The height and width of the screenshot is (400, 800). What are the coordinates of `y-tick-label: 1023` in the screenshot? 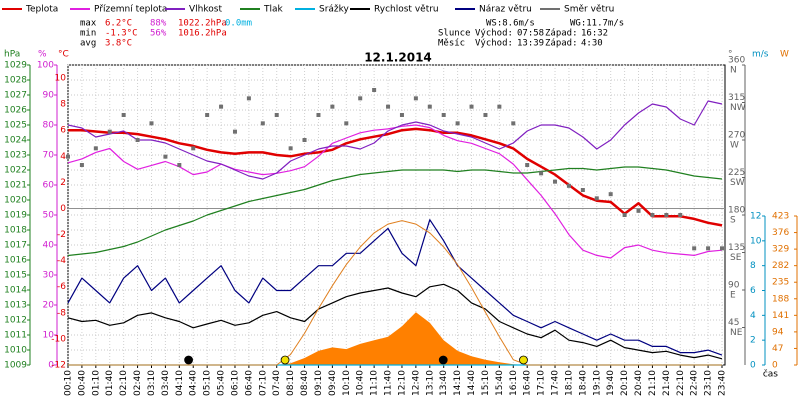 It's located at (15, 156).